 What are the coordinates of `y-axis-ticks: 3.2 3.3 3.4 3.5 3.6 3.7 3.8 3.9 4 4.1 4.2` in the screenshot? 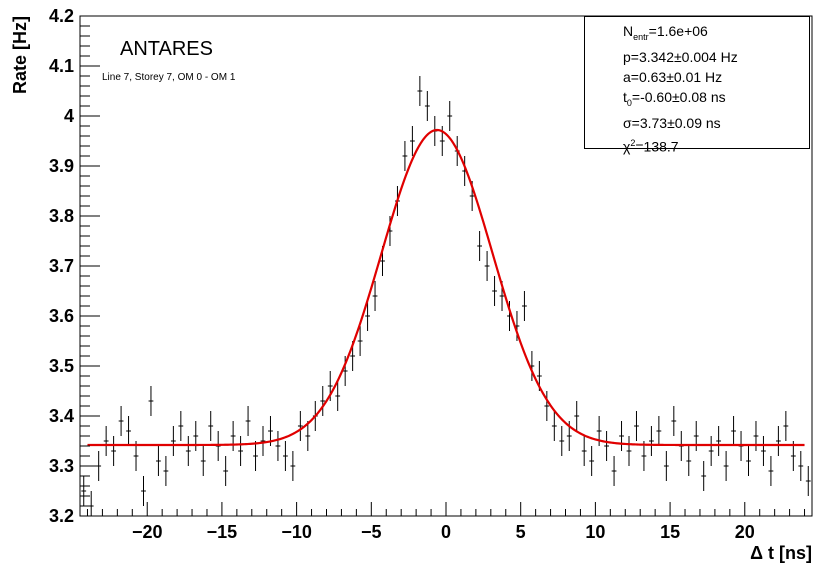 It's located at (74, 266).